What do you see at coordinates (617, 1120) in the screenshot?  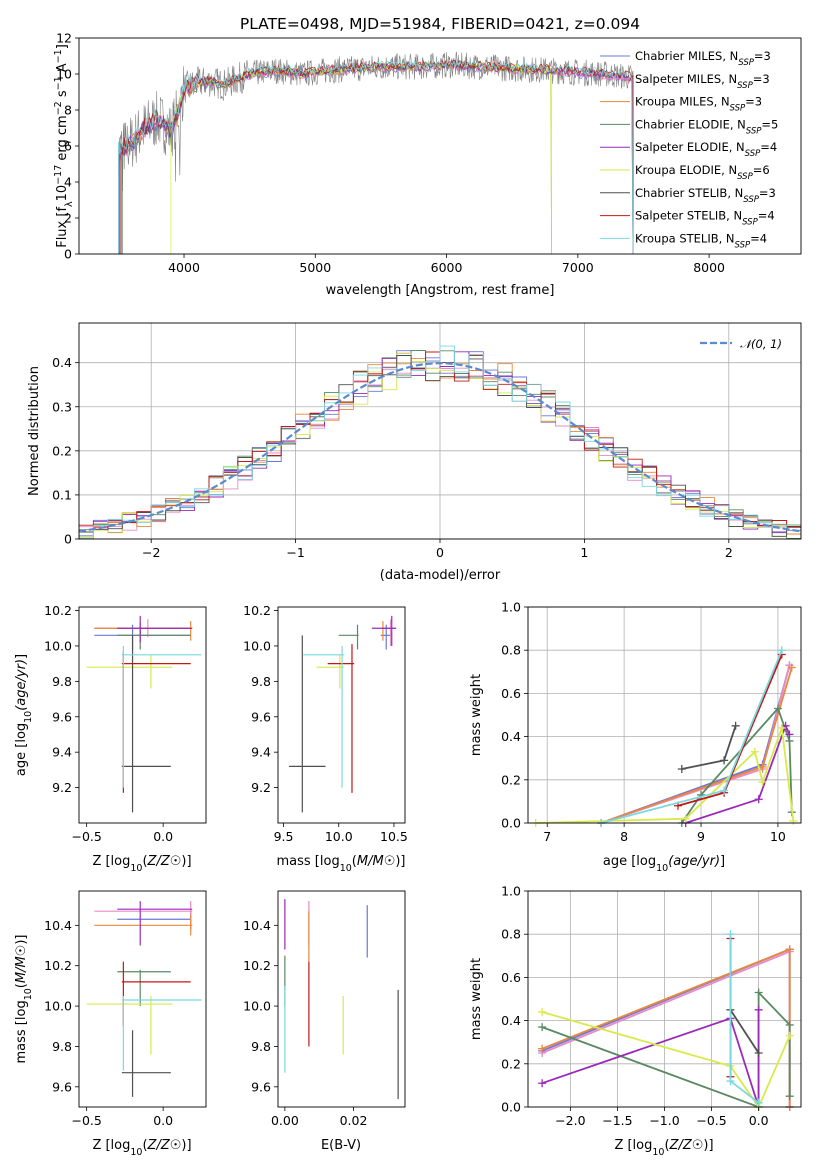 I see `x-tick-label: −1.5` at bounding box center [617, 1120].